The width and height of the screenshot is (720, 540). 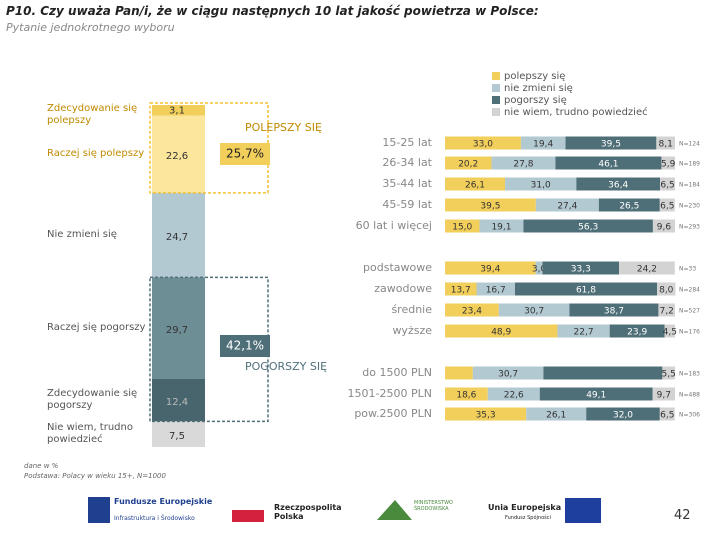 I want to click on value-label: 56,3, so click(x=588, y=228).